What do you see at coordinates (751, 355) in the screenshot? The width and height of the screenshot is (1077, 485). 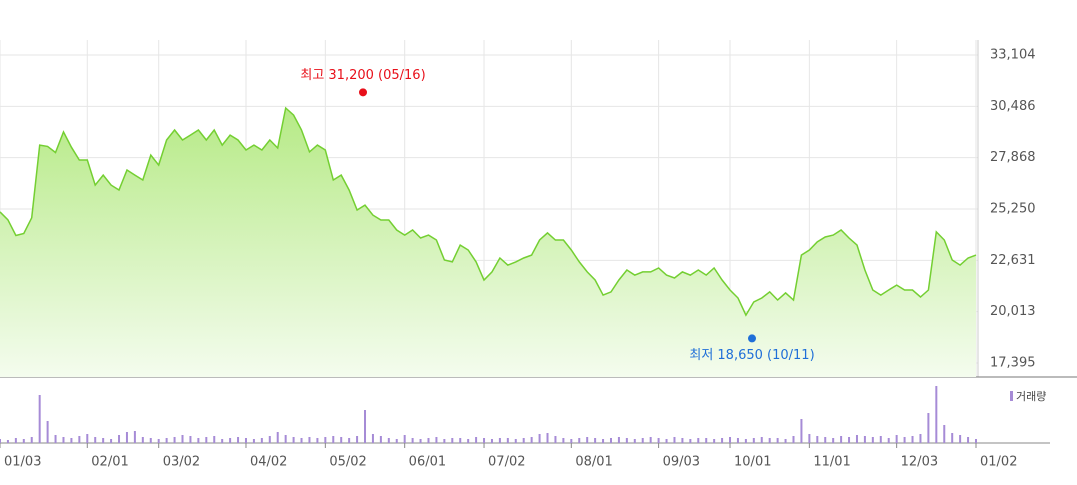 I see `annotation-label: 최저 18,650 (10/11)` at bounding box center [751, 355].